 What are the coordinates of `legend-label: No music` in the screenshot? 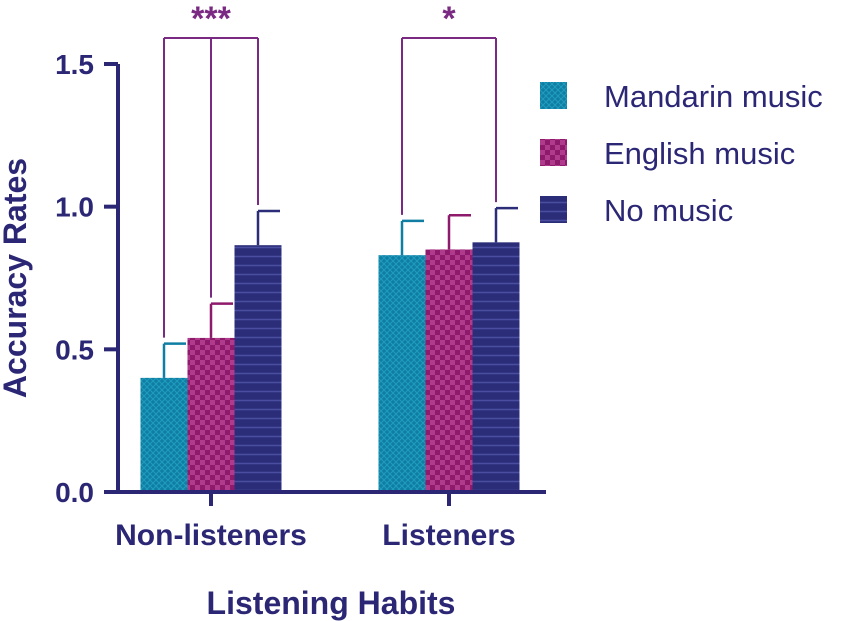 It's located at (668, 210).